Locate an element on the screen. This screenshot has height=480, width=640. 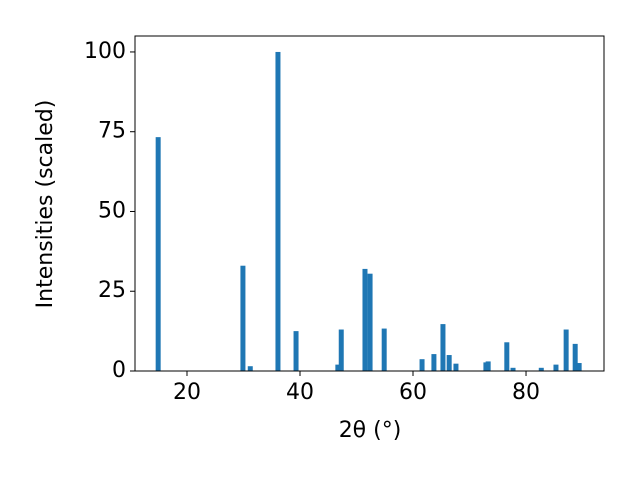
x-axis-label: 2θ (°) is located at coordinates (370, 430).